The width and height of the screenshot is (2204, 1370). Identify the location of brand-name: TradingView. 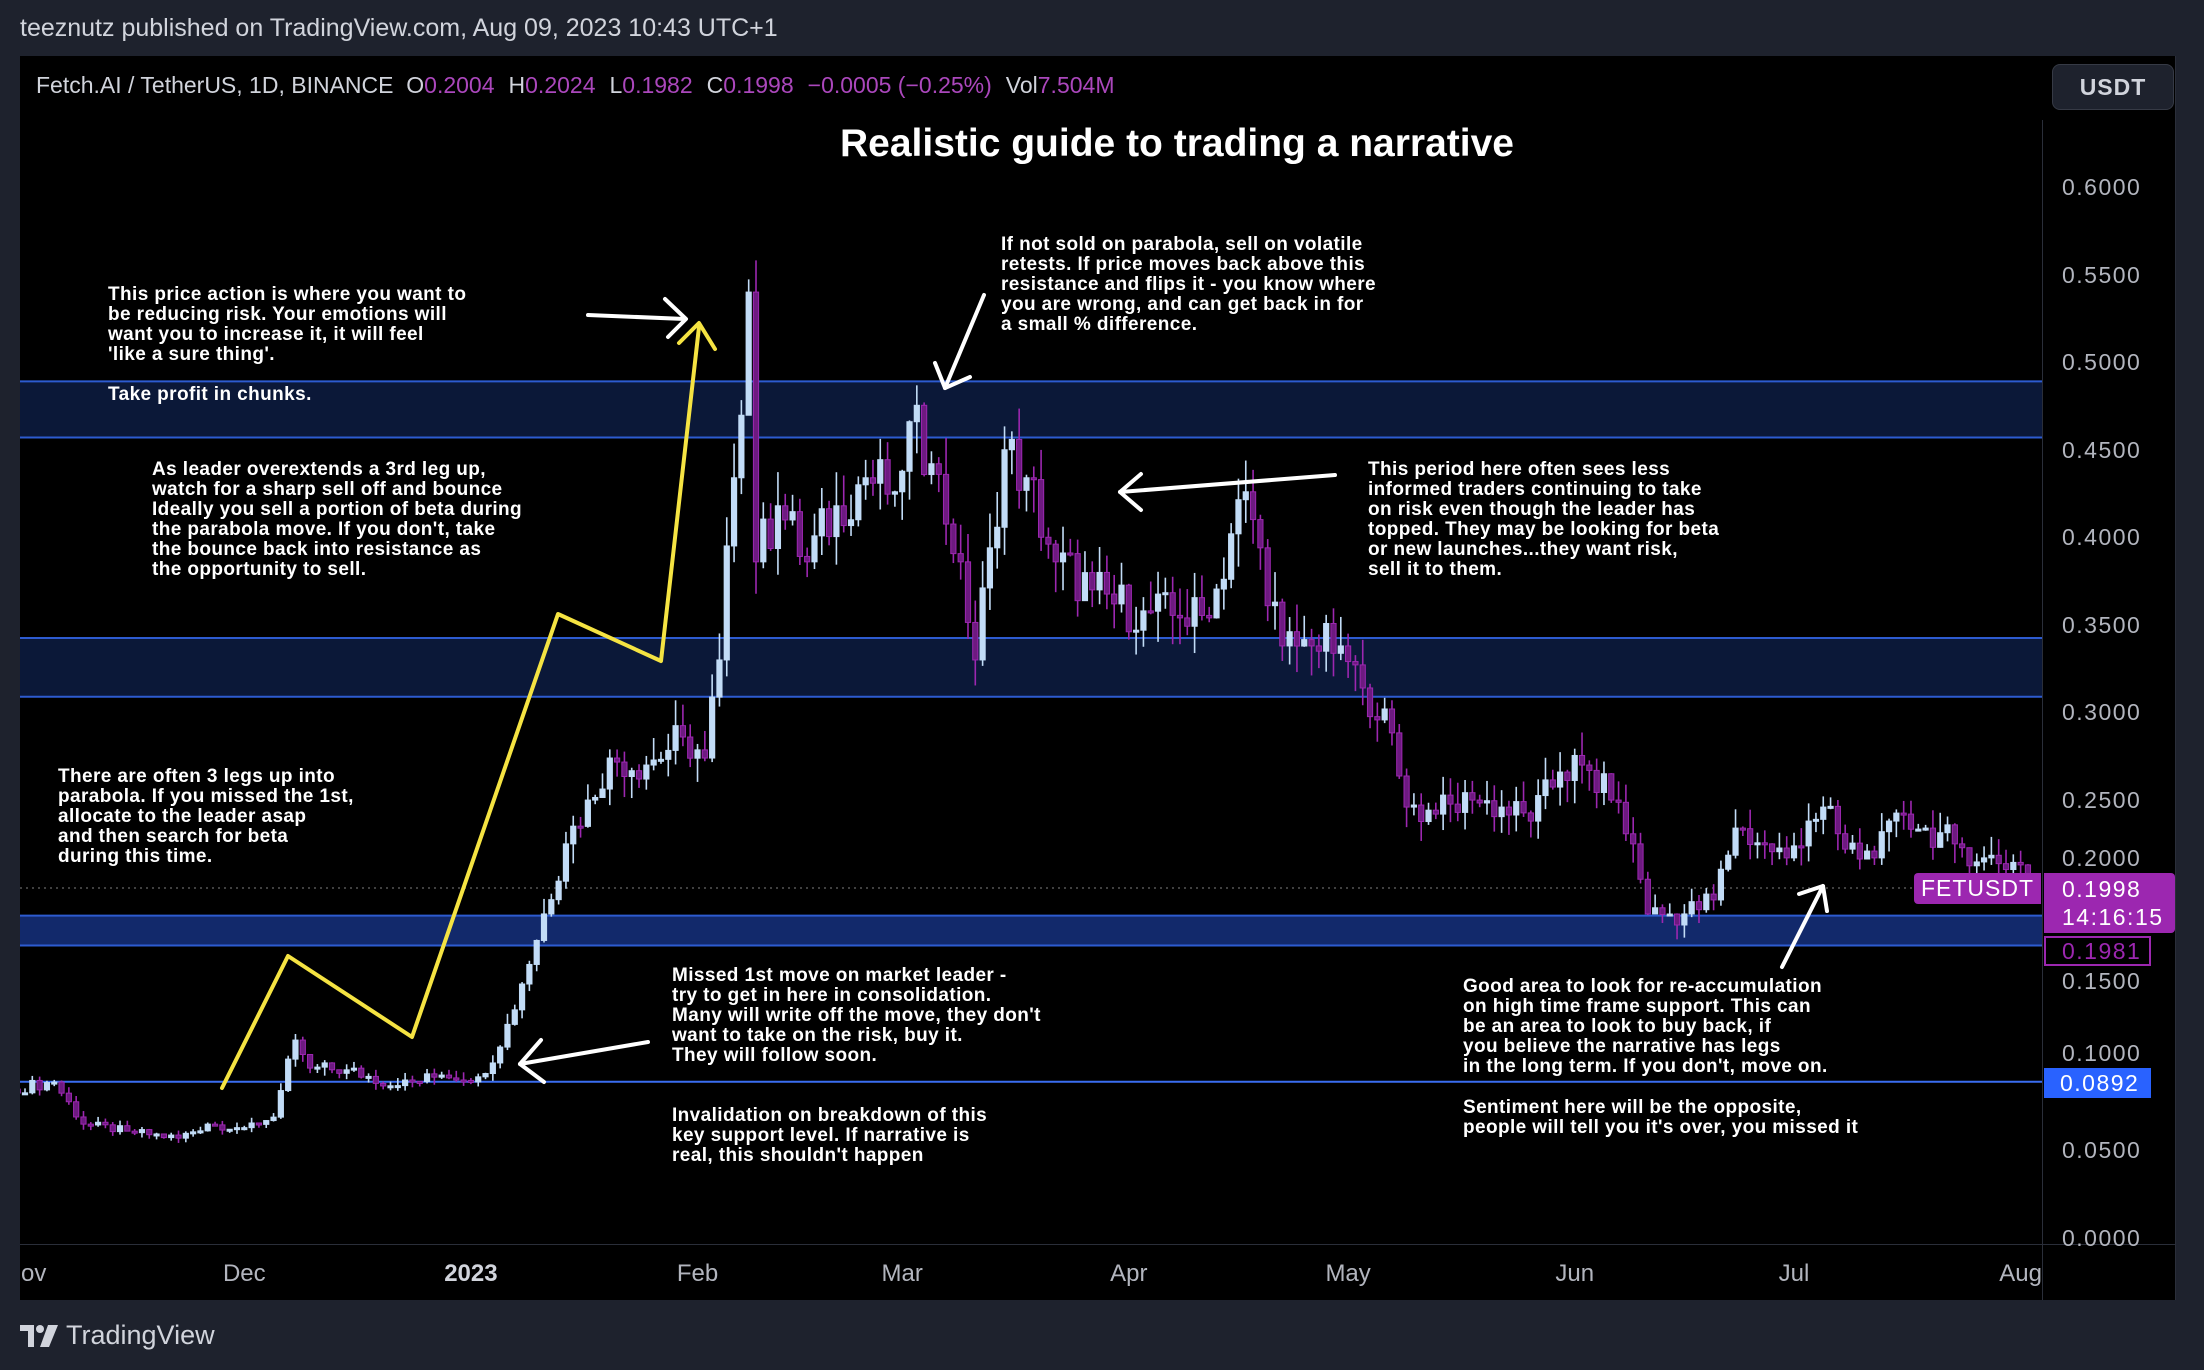
(140, 1335).